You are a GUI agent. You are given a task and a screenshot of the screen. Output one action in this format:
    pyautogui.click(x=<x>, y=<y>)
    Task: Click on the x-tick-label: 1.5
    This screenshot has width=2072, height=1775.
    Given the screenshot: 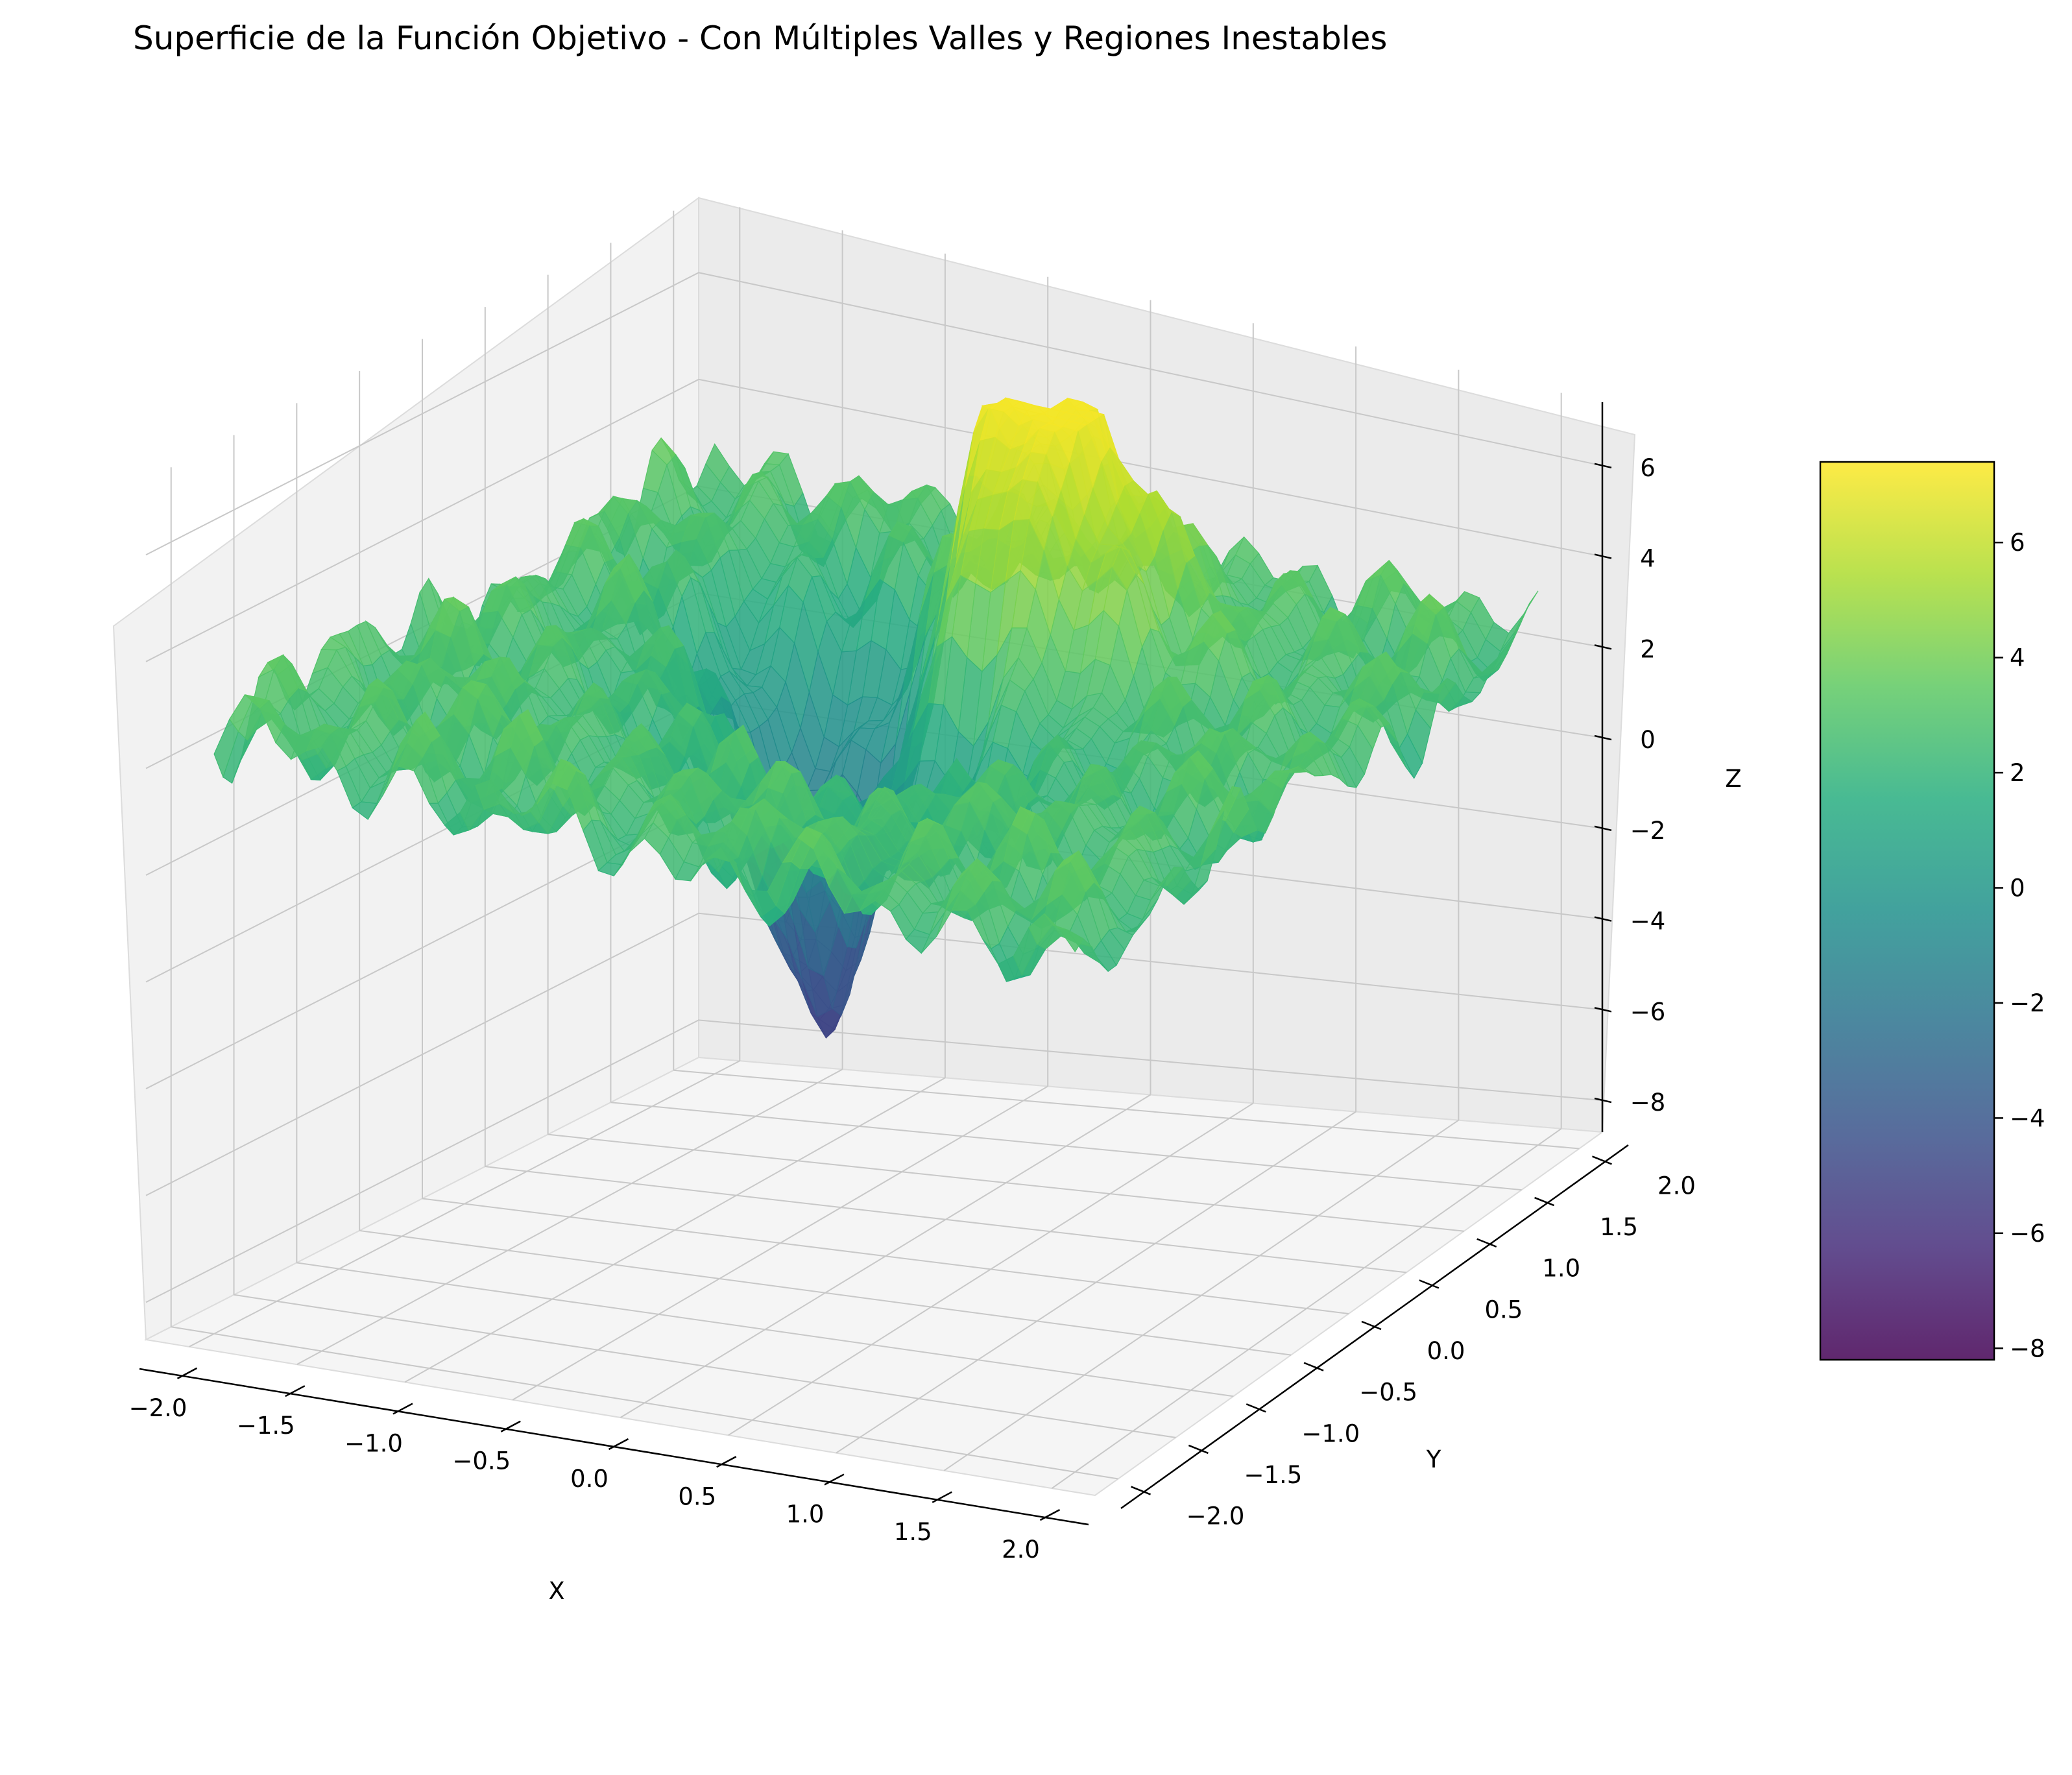 What is the action you would take?
    pyautogui.click(x=913, y=1532)
    